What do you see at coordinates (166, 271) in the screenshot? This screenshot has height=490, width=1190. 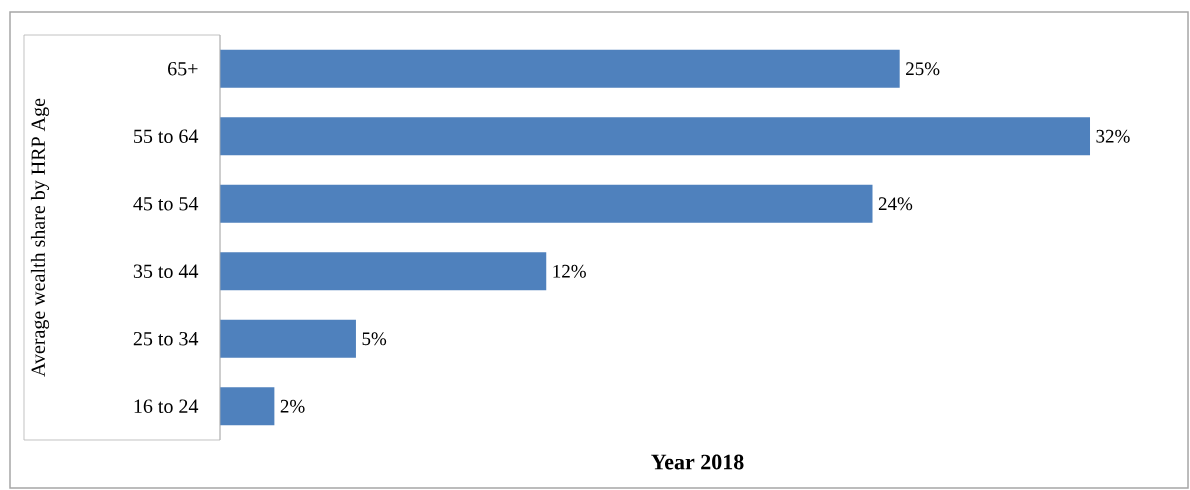 I see `y-tick-label: 35 to 44` at bounding box center [166, 271].